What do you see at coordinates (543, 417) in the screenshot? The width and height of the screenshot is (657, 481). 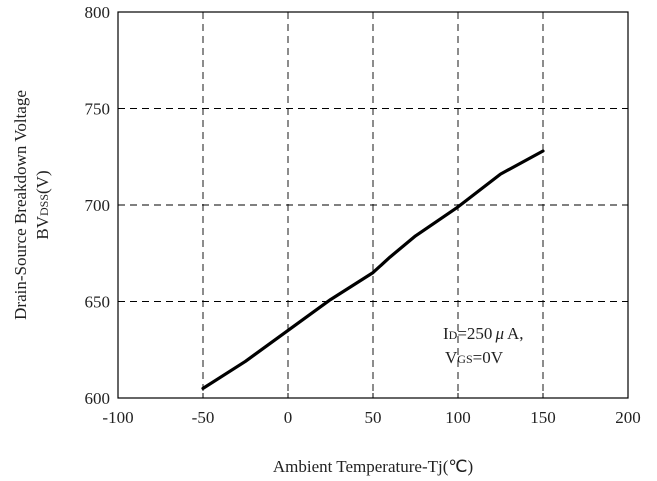 I see `x-tick-label: 150` at bounding box center [543, 417].